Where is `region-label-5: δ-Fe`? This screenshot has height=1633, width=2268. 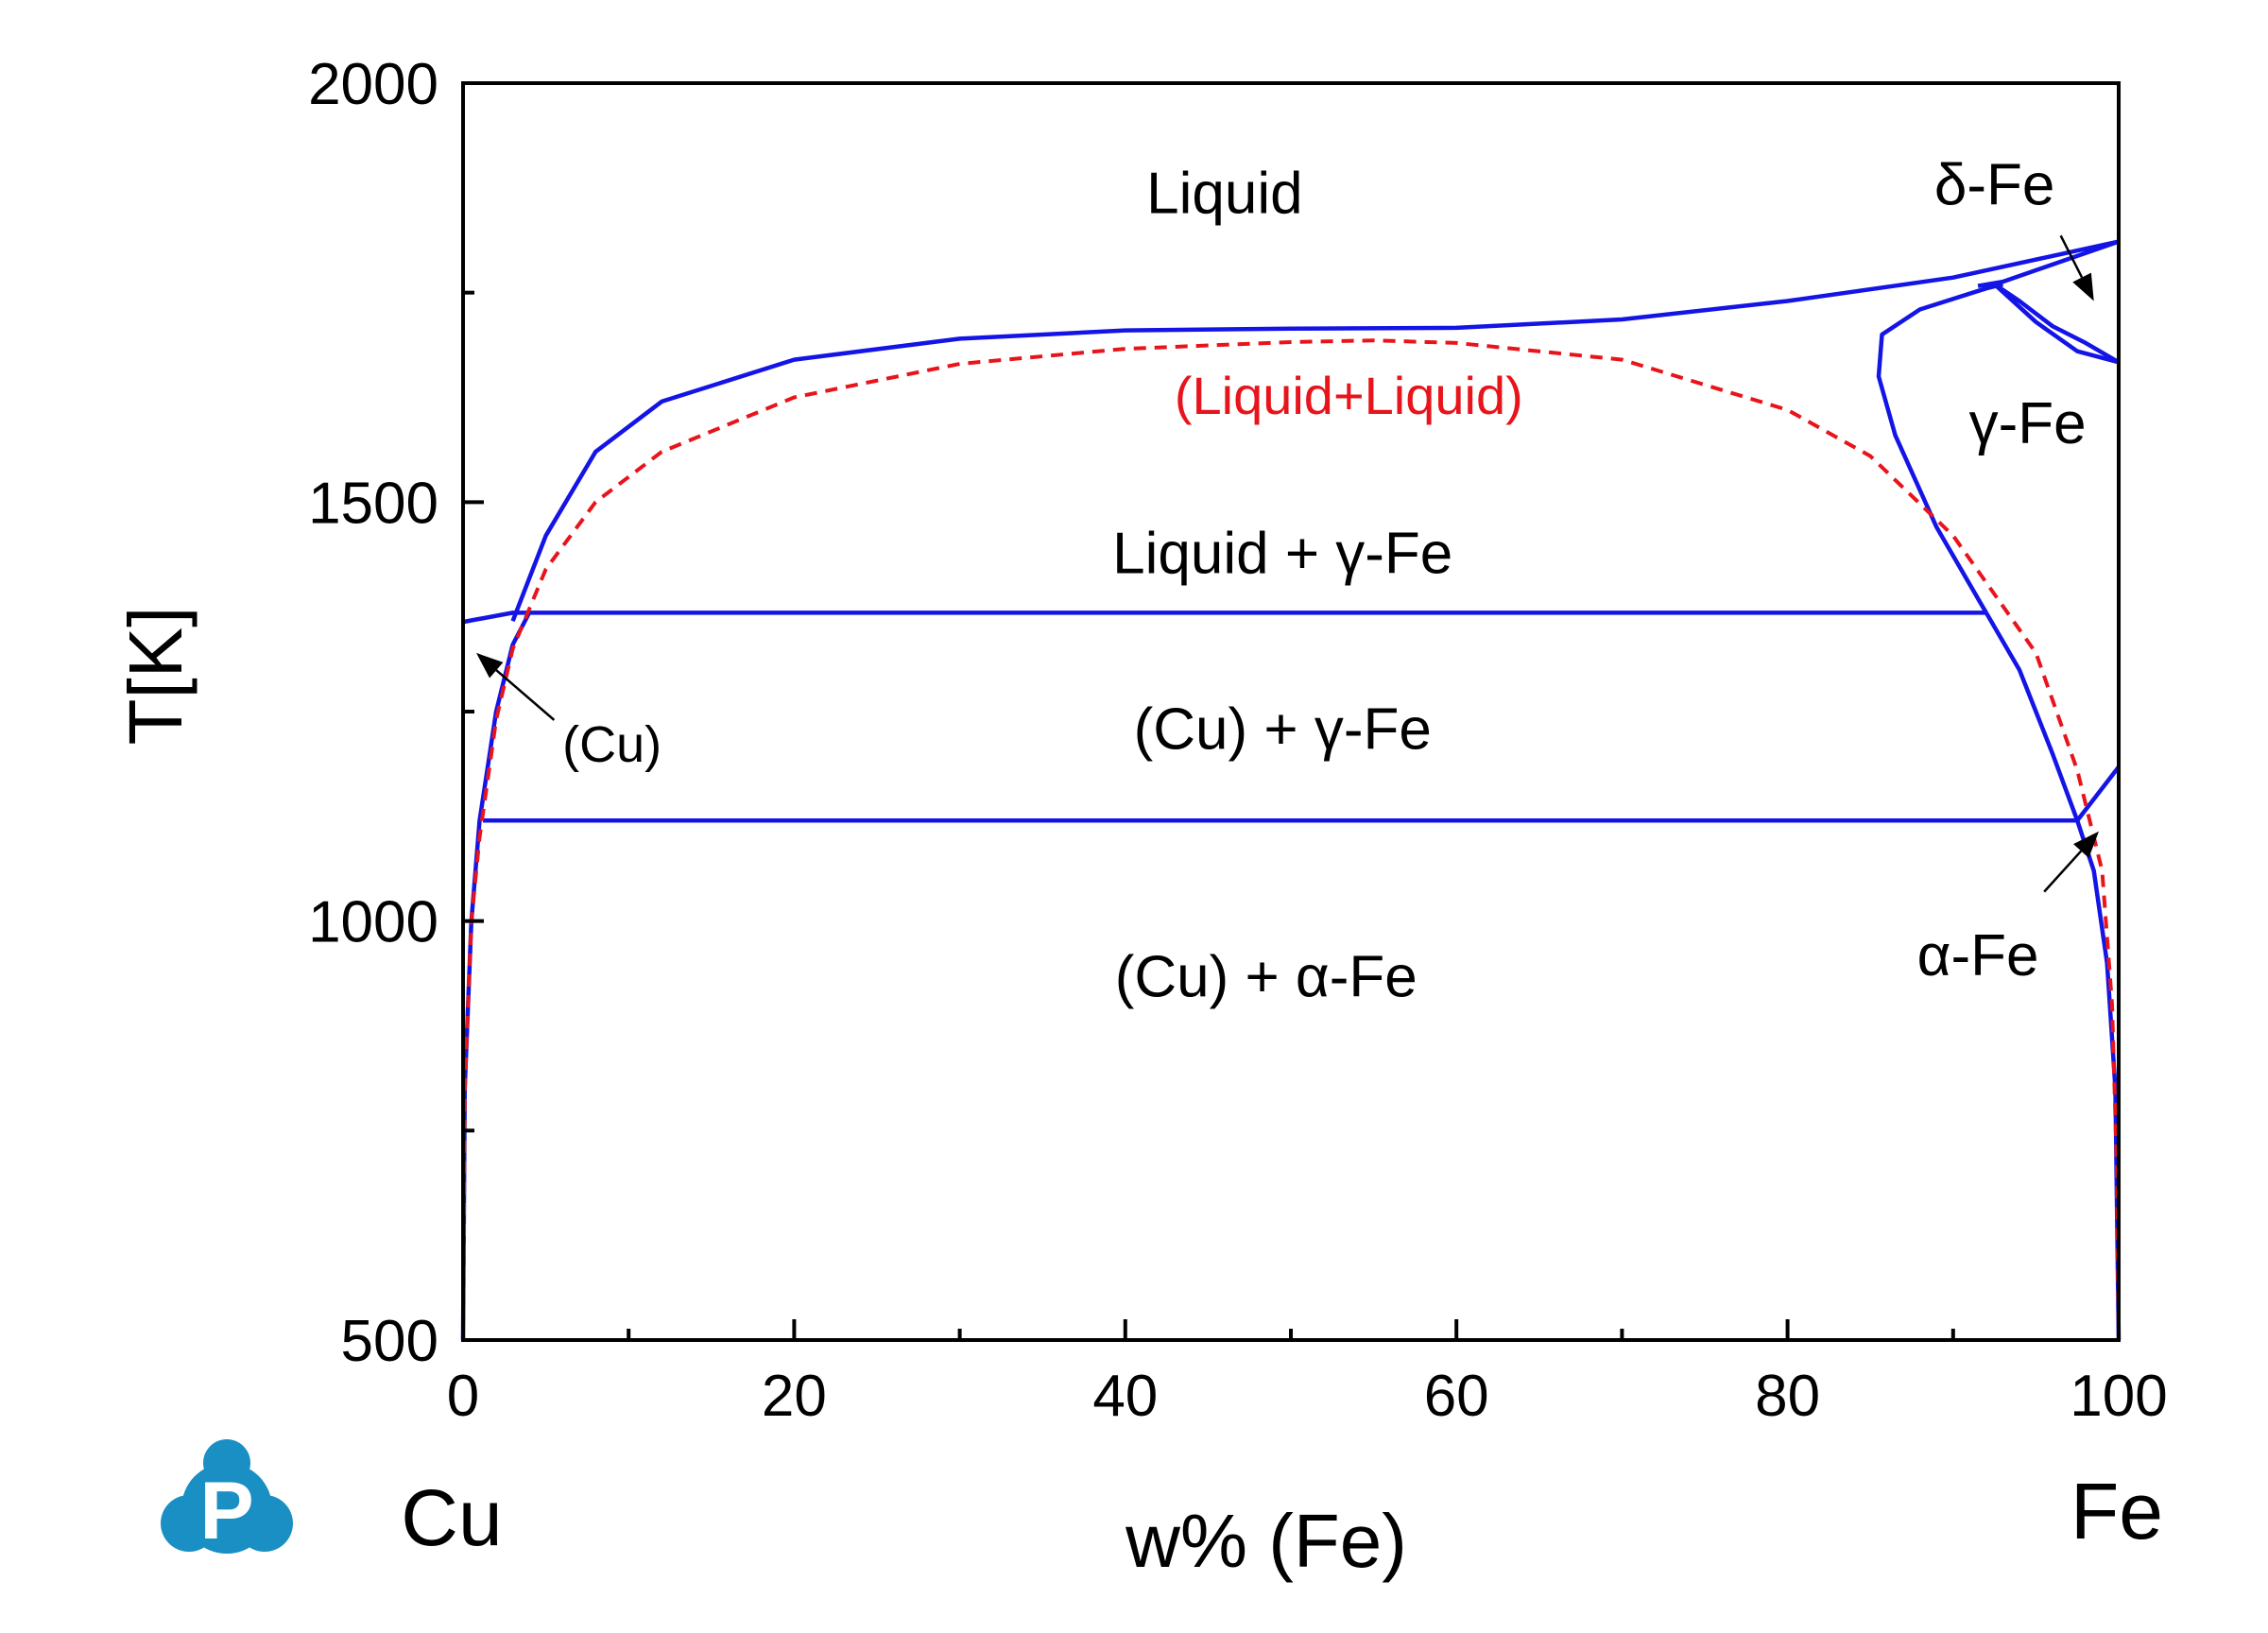
region-label-5: δ-Fe is located at coordinates (1994, 185).